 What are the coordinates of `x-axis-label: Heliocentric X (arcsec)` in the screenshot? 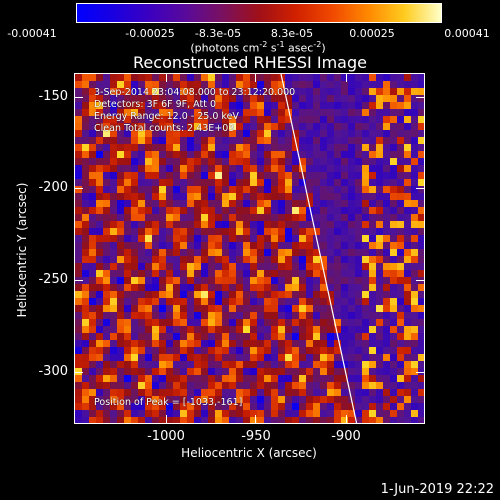 It's located at (249, 453).